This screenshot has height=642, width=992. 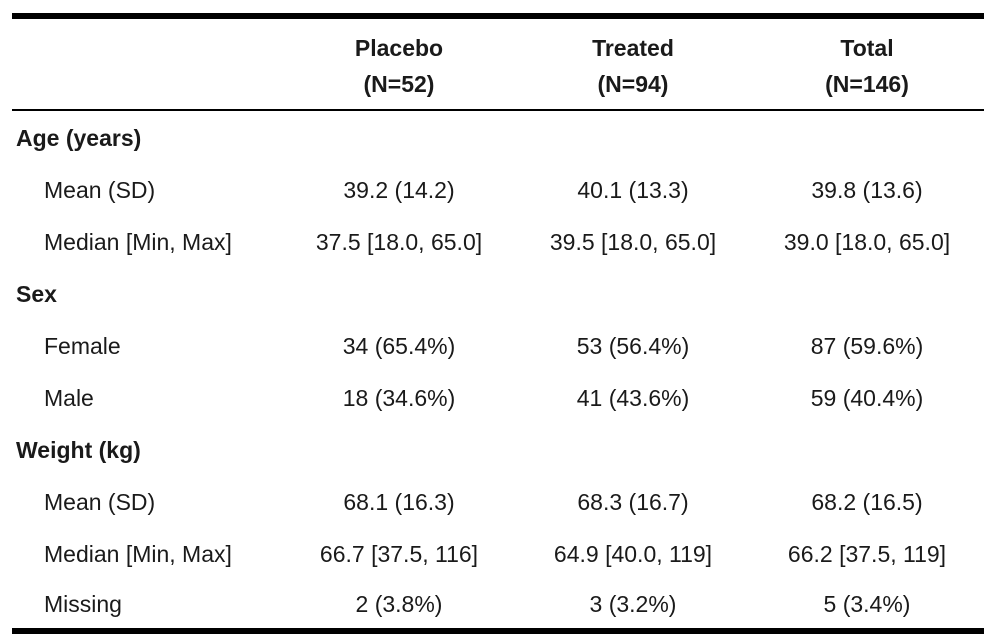 What do you see at coordinates (399, 190) in the screenshot?
I see `cell-placebo: 39.2 (14.2)` at bounding box center [399, 190].